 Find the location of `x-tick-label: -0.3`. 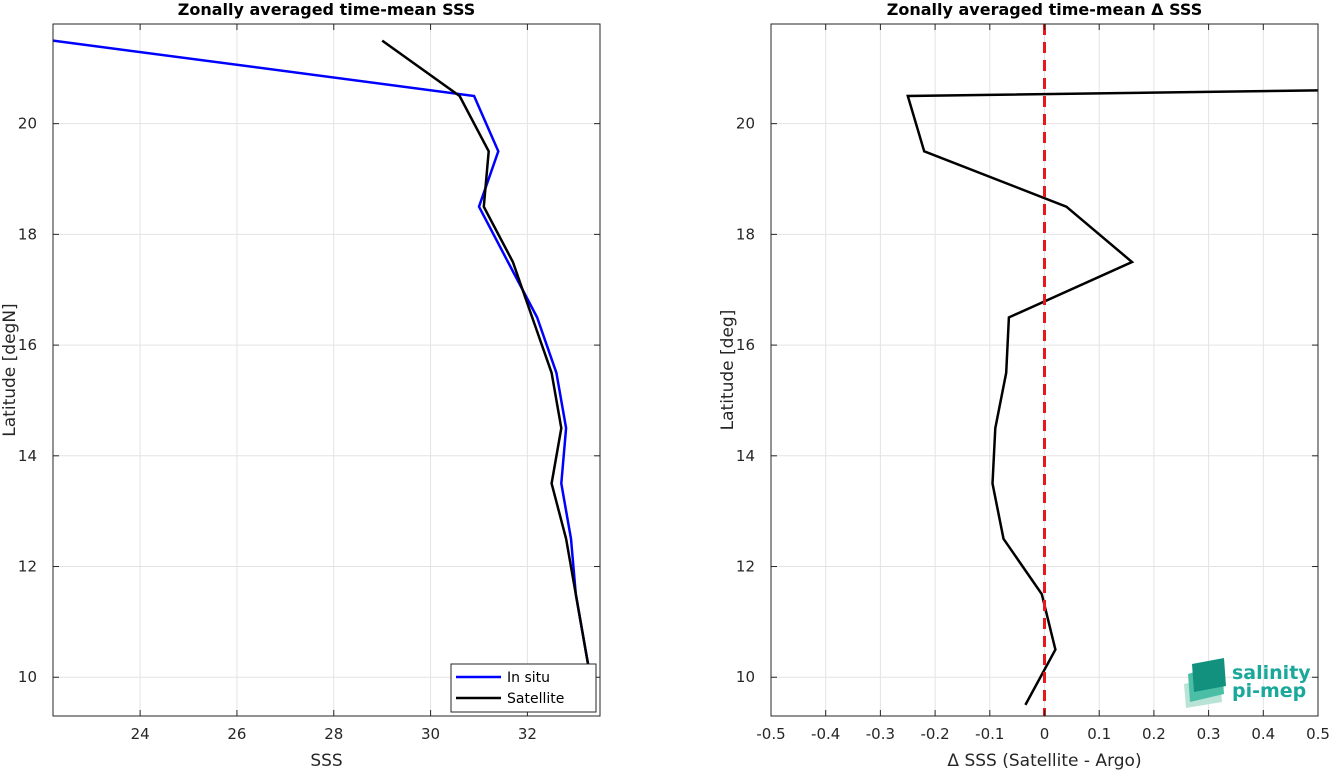

x-tick-label: -0.3 is located at coordinates (880, 734).